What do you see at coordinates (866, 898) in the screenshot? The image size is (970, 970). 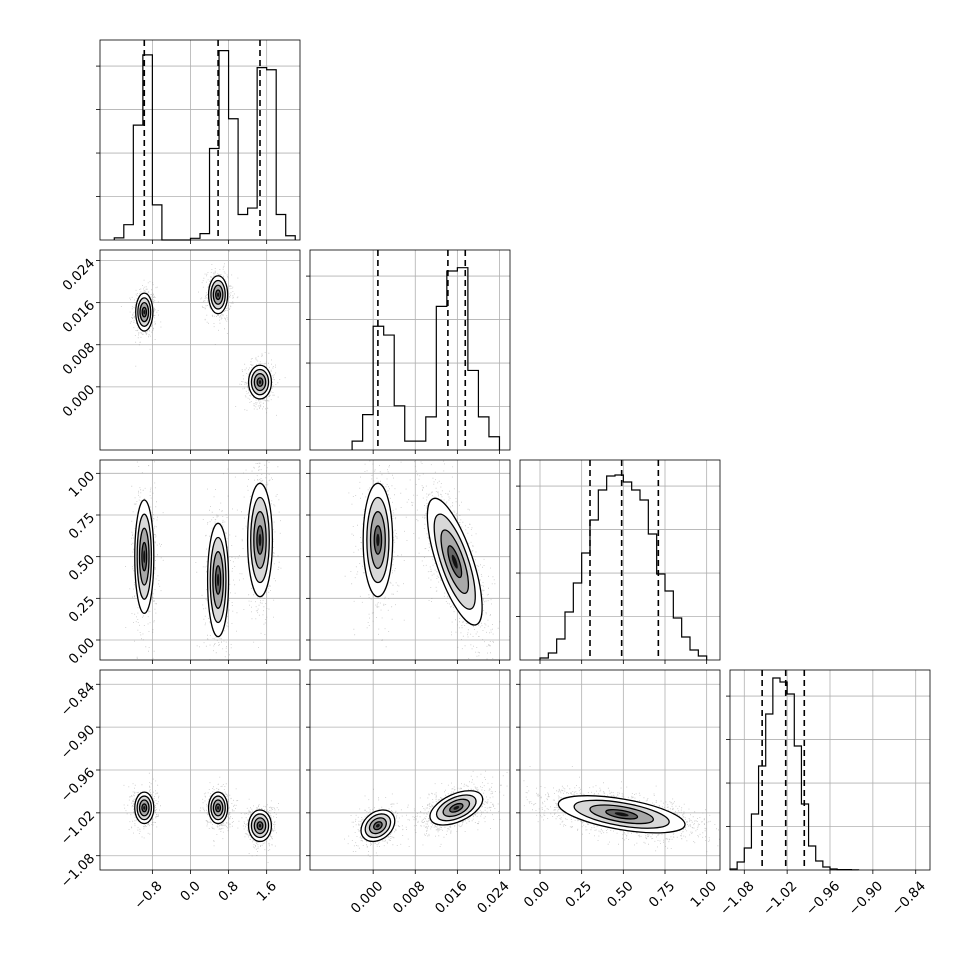 I see `x-tick-label: −0.90` at bounding box center [866, 898].